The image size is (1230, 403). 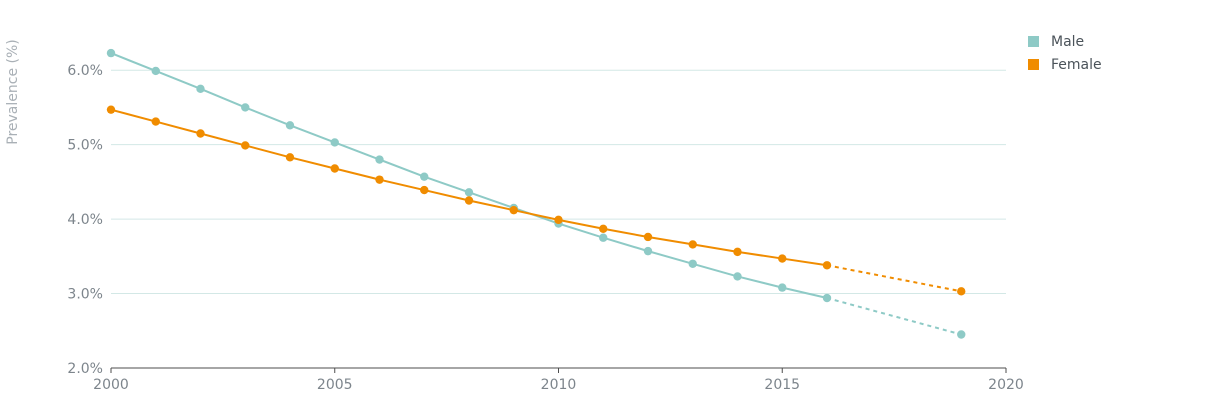 What do you see at coordinates (85, 295) in the screenshot?
I see `y-tick-label: 3.0%` at bounding box center [85, 295].